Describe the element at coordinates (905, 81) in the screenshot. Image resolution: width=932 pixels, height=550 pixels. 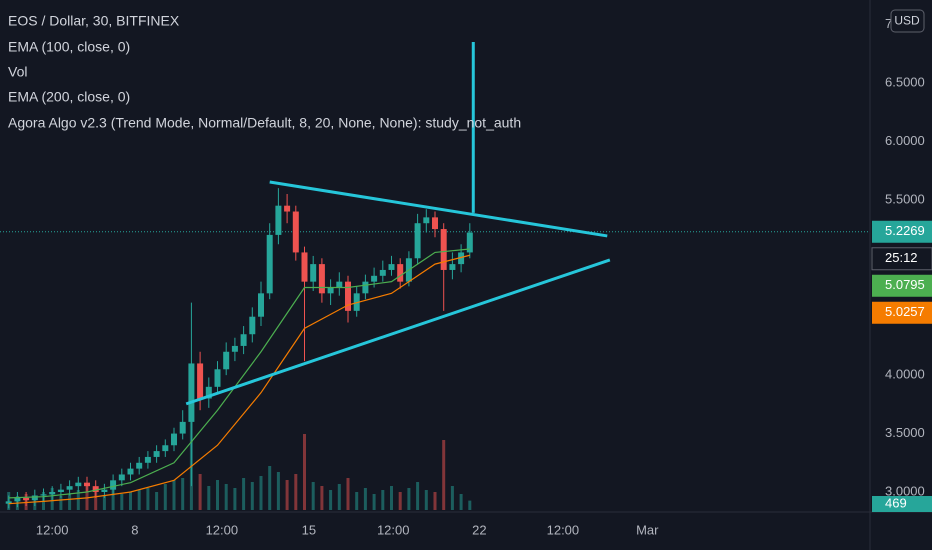
I see `y-tick-label: 6.5000` at that location.